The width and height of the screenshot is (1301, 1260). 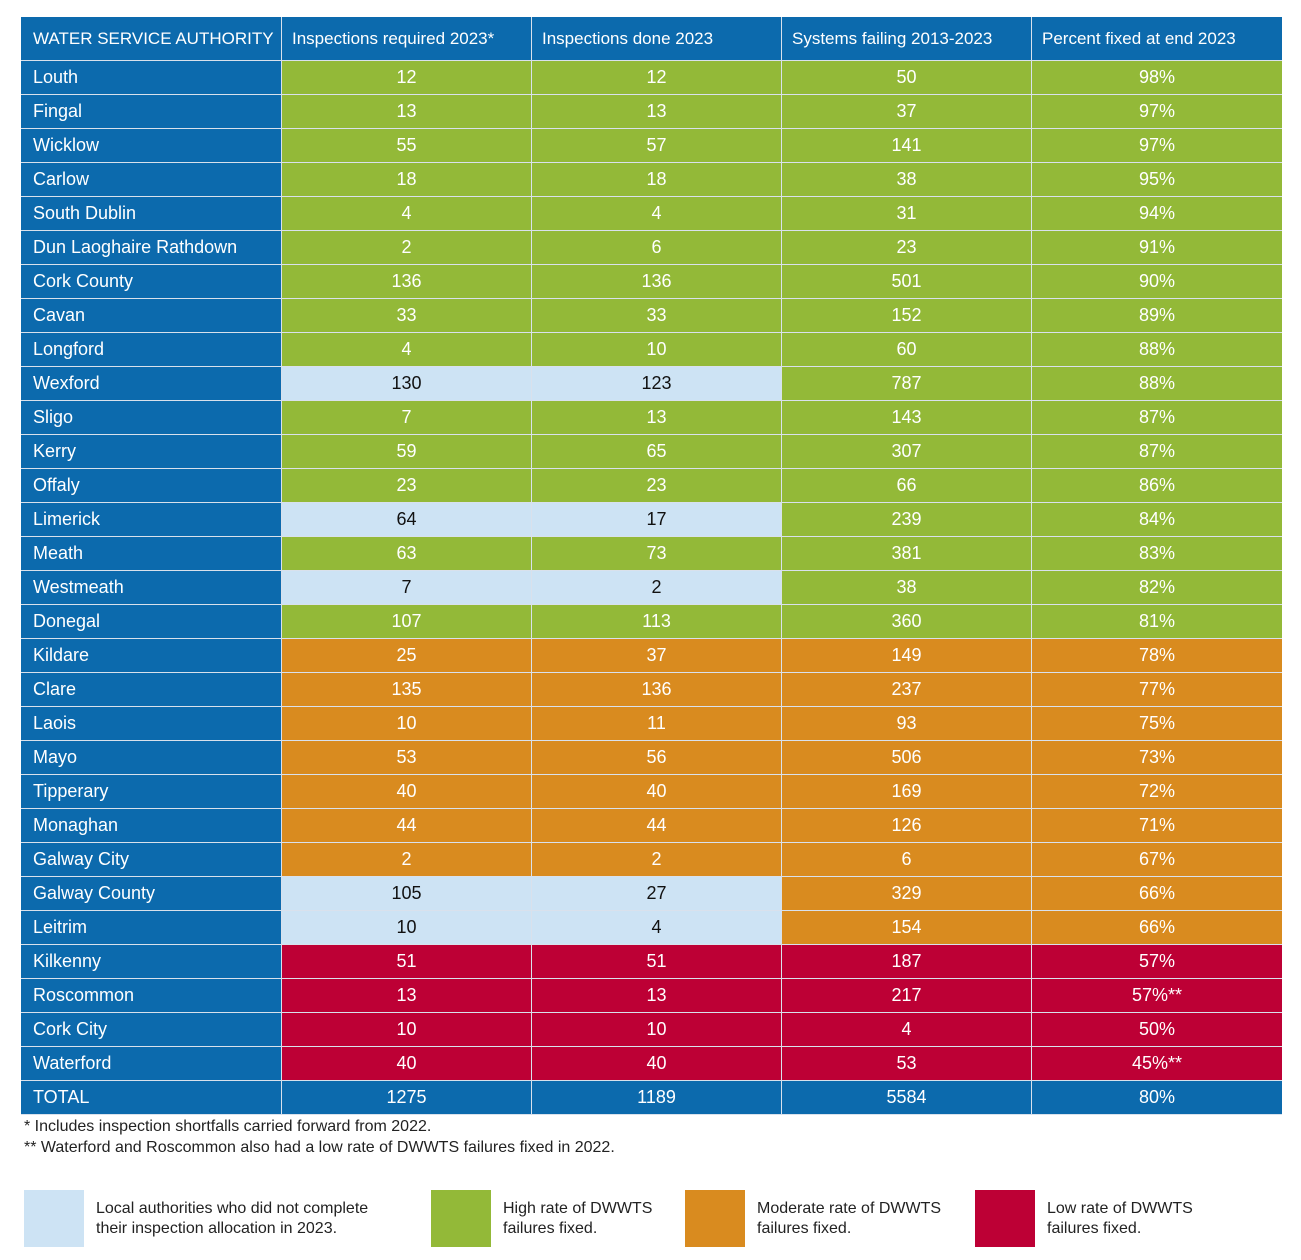 I want to click on inspections-done: 51, so click(x=657, y=962).